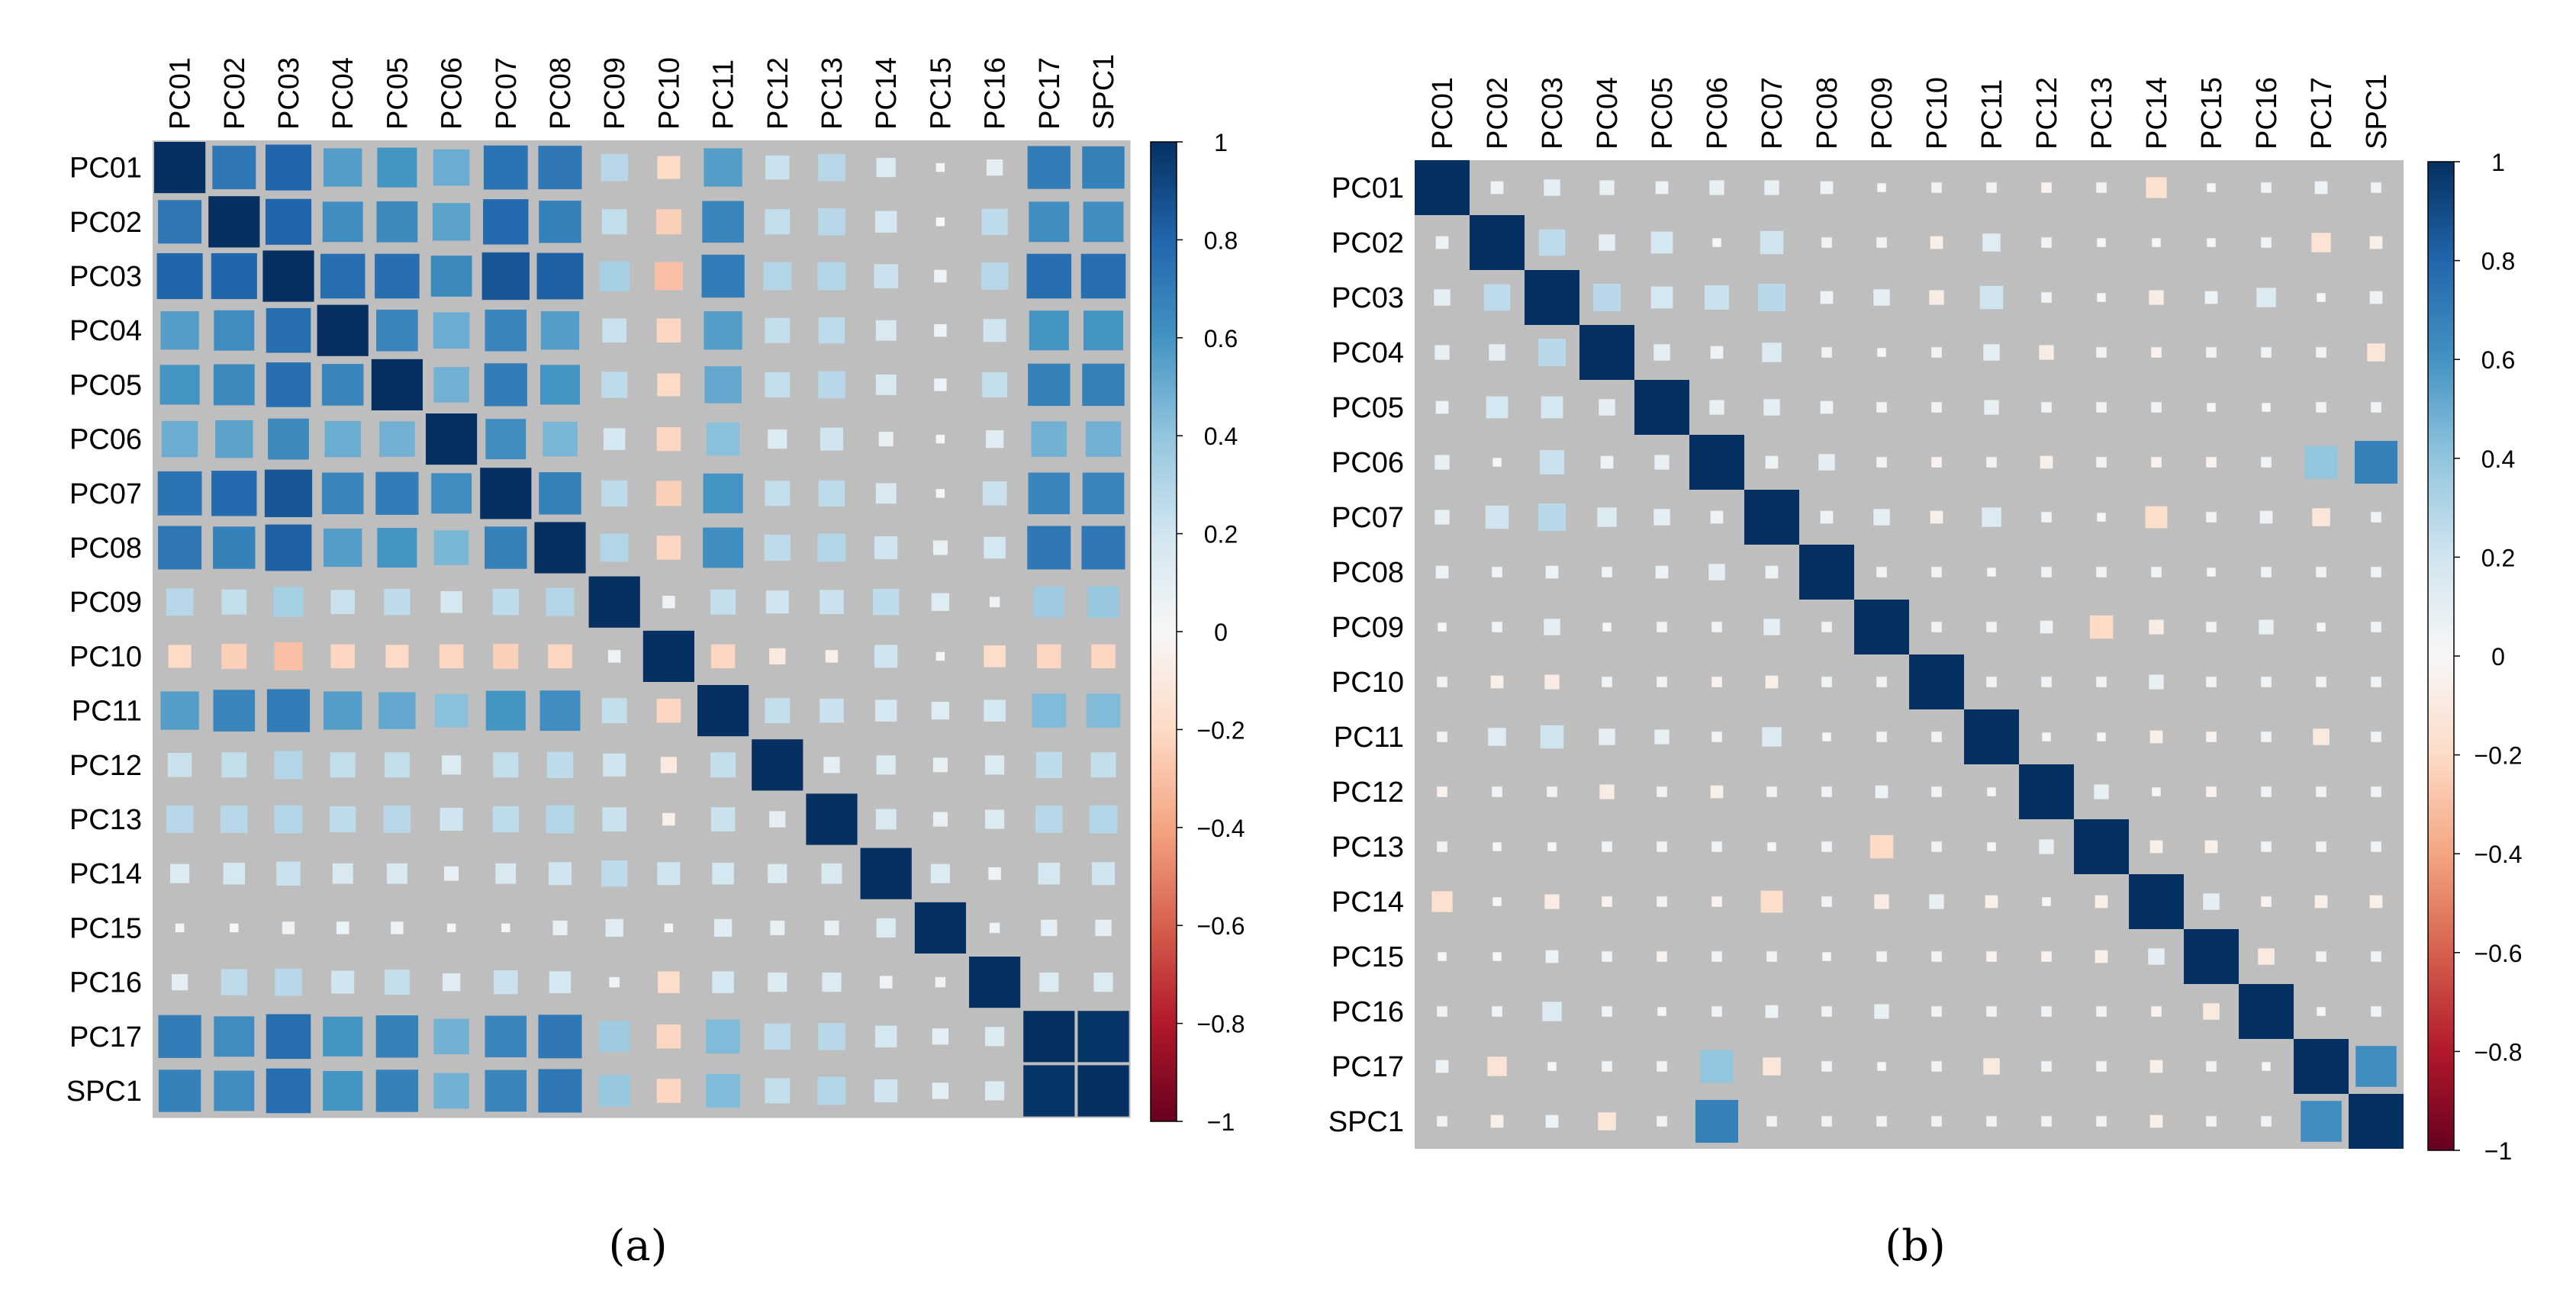  Describe the element at coordinates (940, 982) in the screenshot. I see `cell-PC16-PC15` at that location.